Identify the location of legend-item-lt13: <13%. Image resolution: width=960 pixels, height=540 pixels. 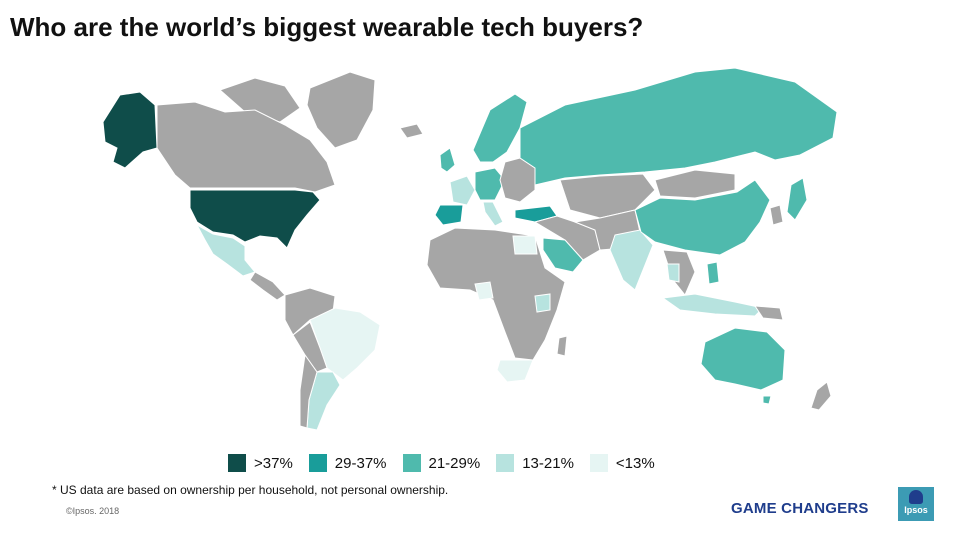
(622, 463).